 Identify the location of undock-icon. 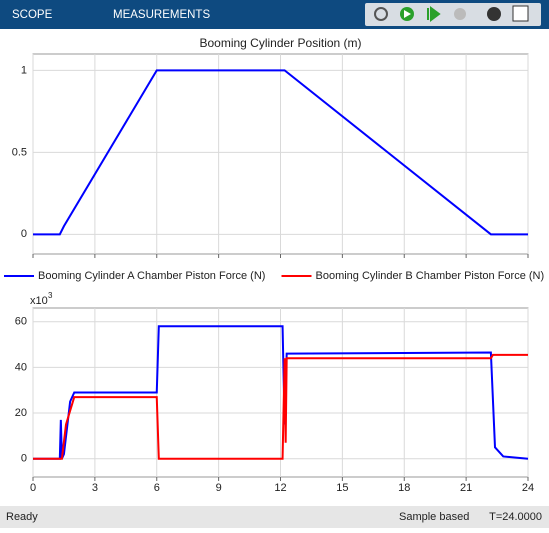
(520, 13).